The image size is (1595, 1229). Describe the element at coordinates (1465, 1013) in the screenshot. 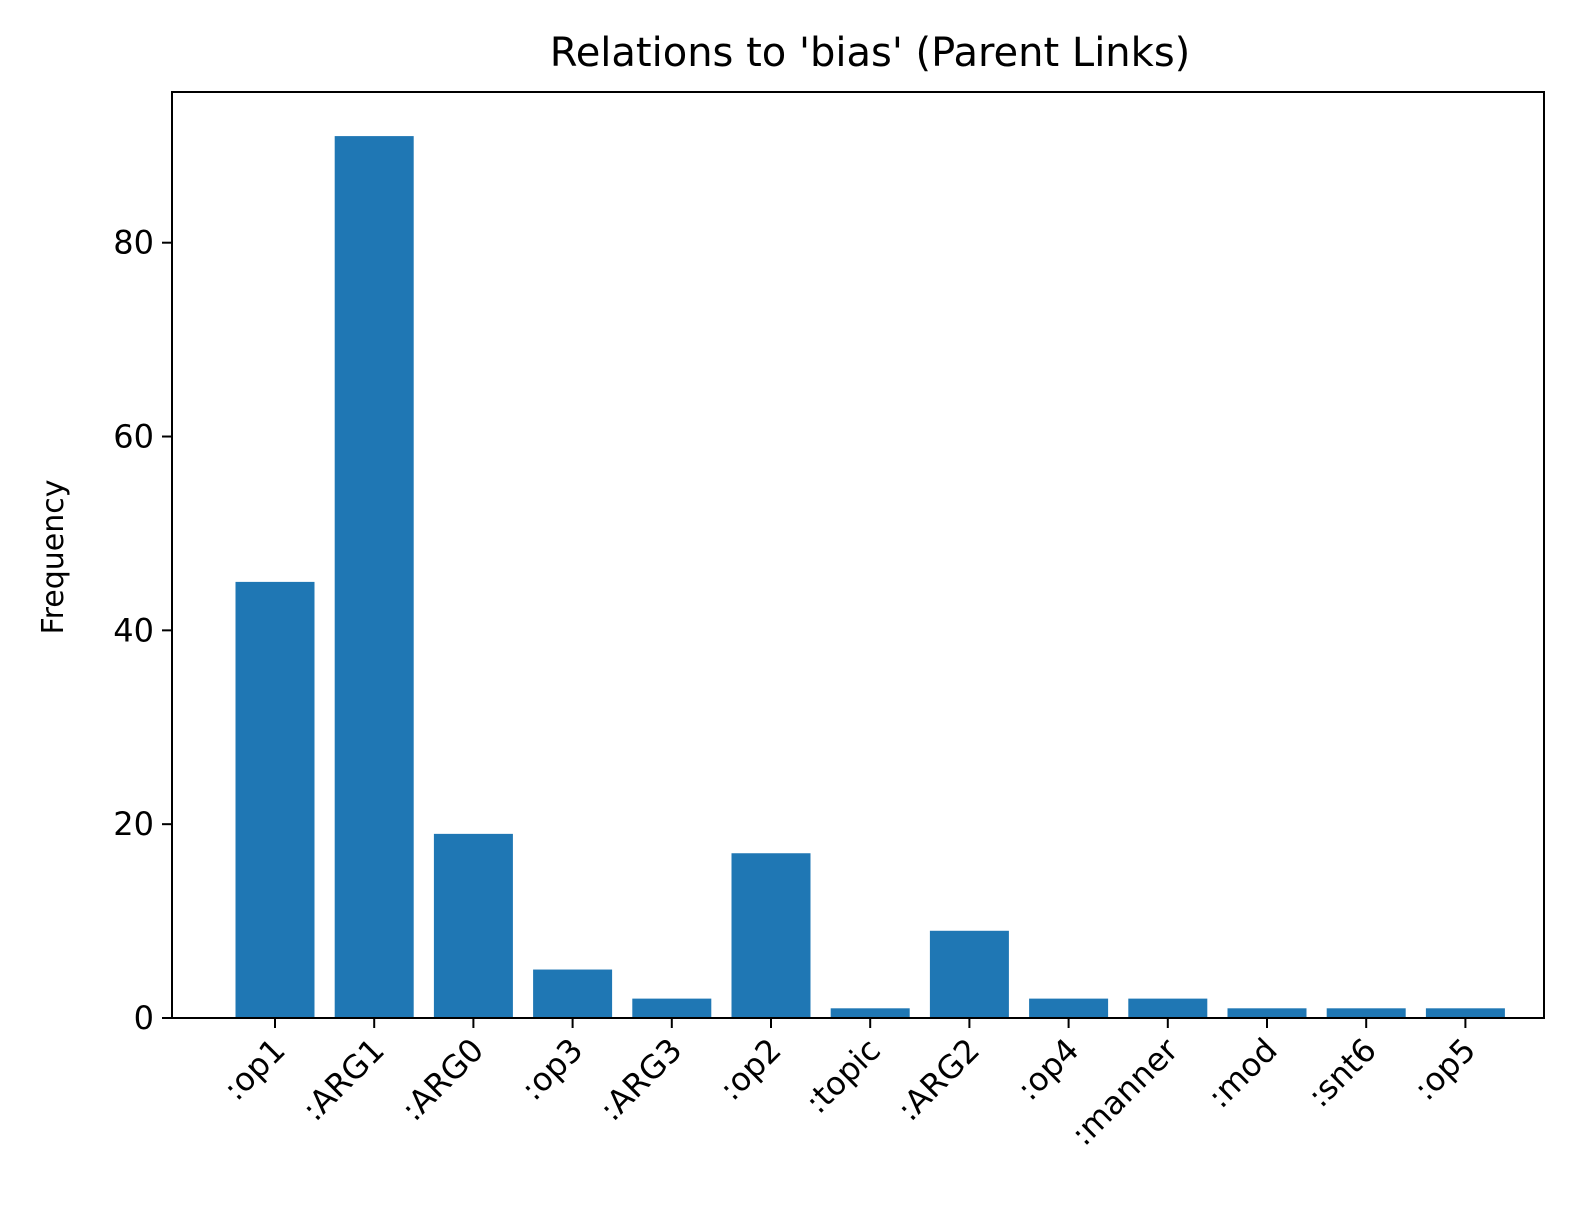

I see `bar-op5` at that location.